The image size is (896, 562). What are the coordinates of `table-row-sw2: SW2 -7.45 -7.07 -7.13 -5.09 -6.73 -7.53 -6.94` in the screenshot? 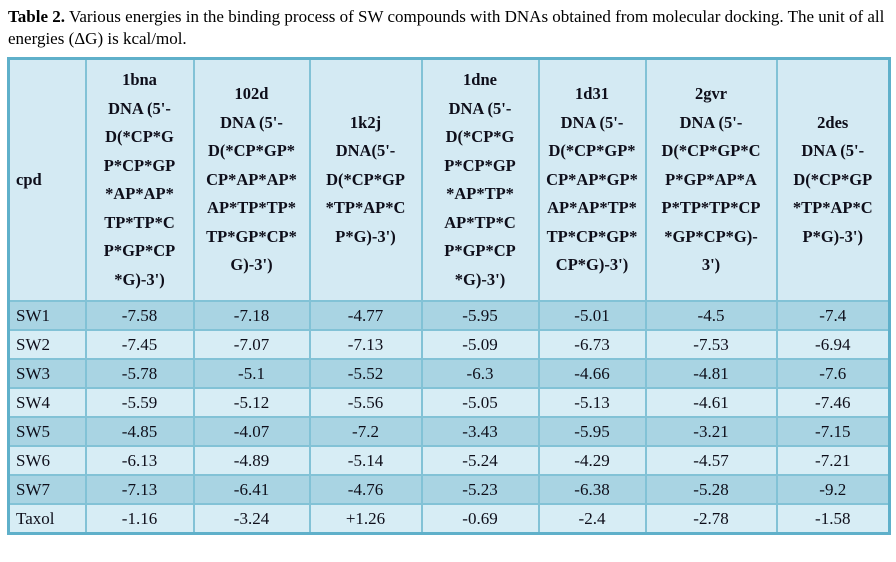 It's located at (449, 345).